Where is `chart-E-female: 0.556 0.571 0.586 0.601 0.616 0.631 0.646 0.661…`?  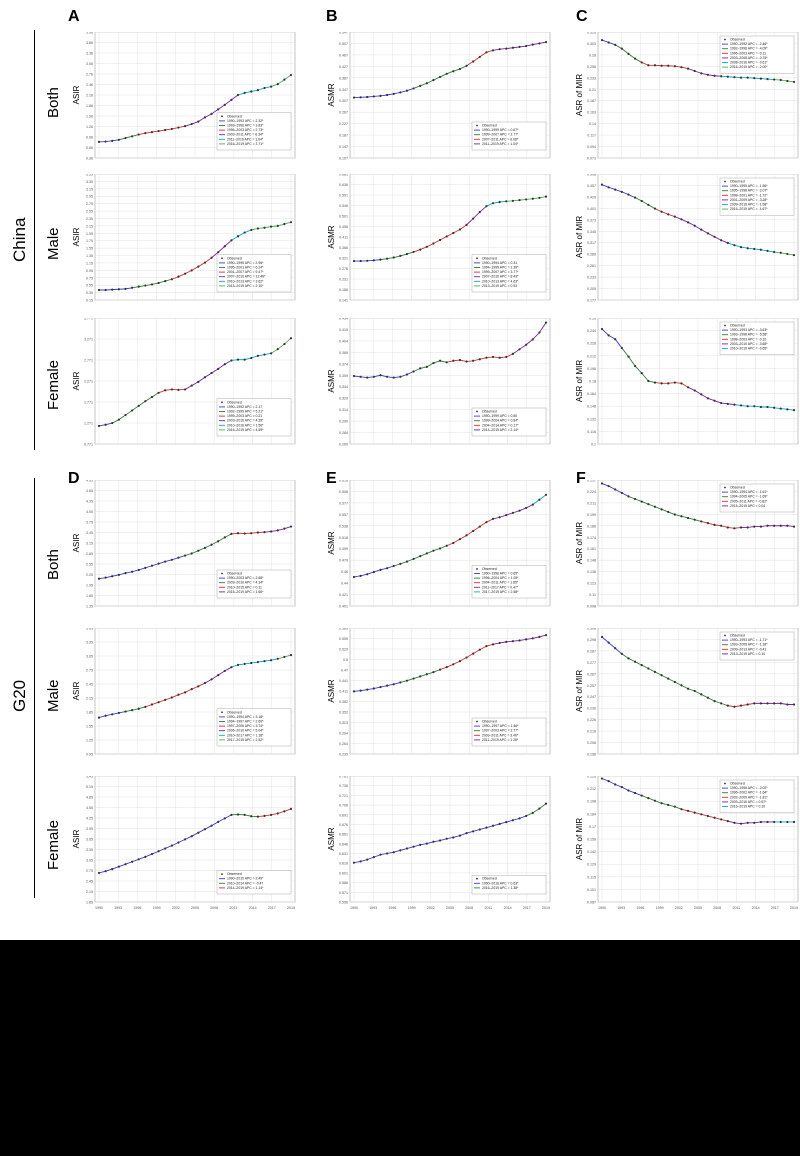 chart-E-female: 0.556 0.571 0.586 0.601 0.616 0.631 0.646 0.661… is located at coordinates (439, 843).